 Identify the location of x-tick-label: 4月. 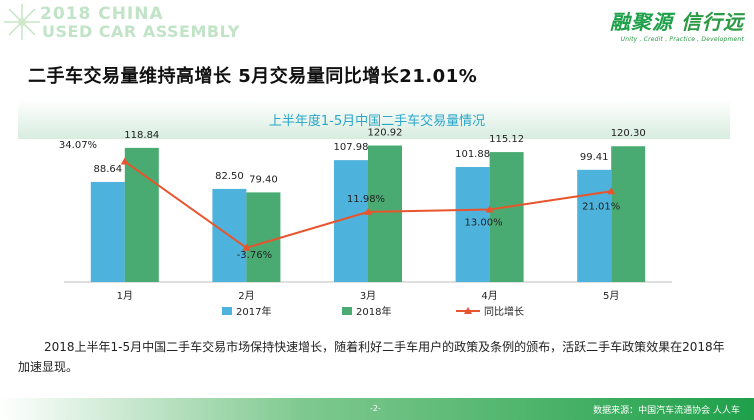
(489, 296).